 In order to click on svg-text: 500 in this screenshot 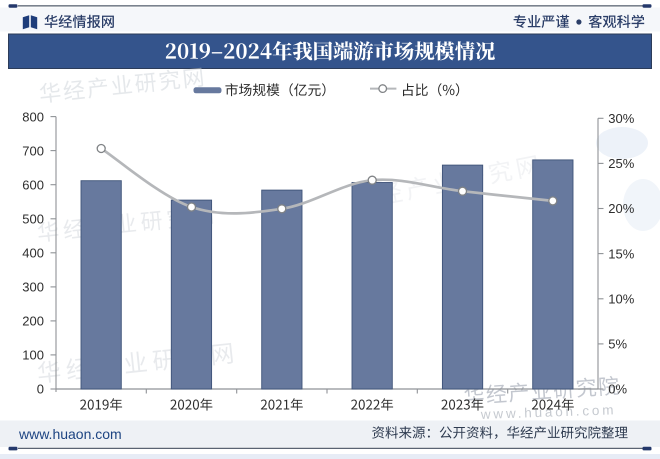, I will do `click(33, 218)`.